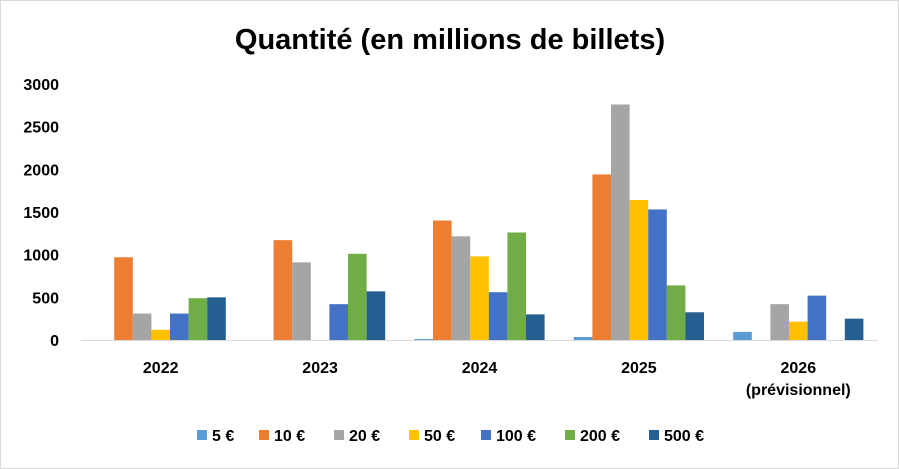 Image resolution: width=899 pixels, height=469 pixels. Describe the element at coordinates (161, 368) in the screenshot. I see `x-tick-label: 2022` at that location.